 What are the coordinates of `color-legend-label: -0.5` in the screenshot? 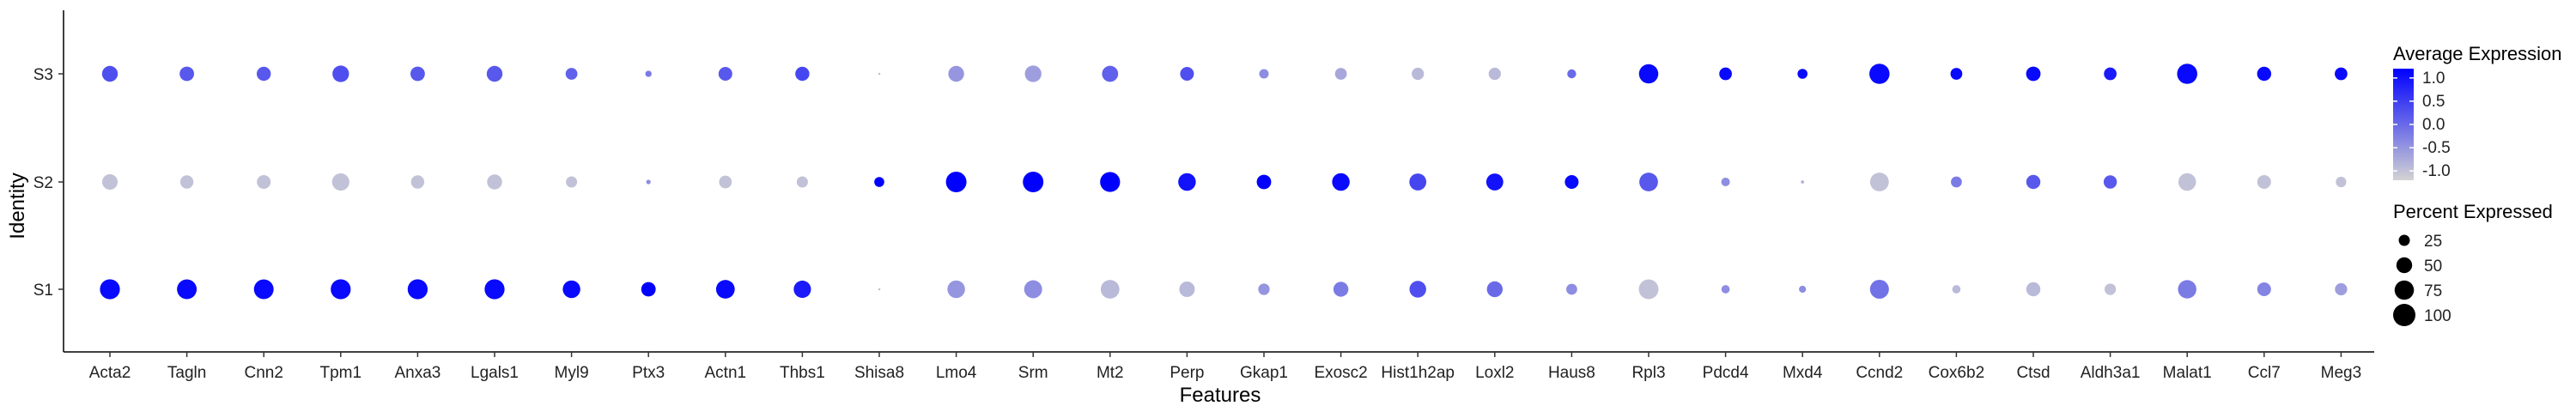 It's located at (2436, 148).